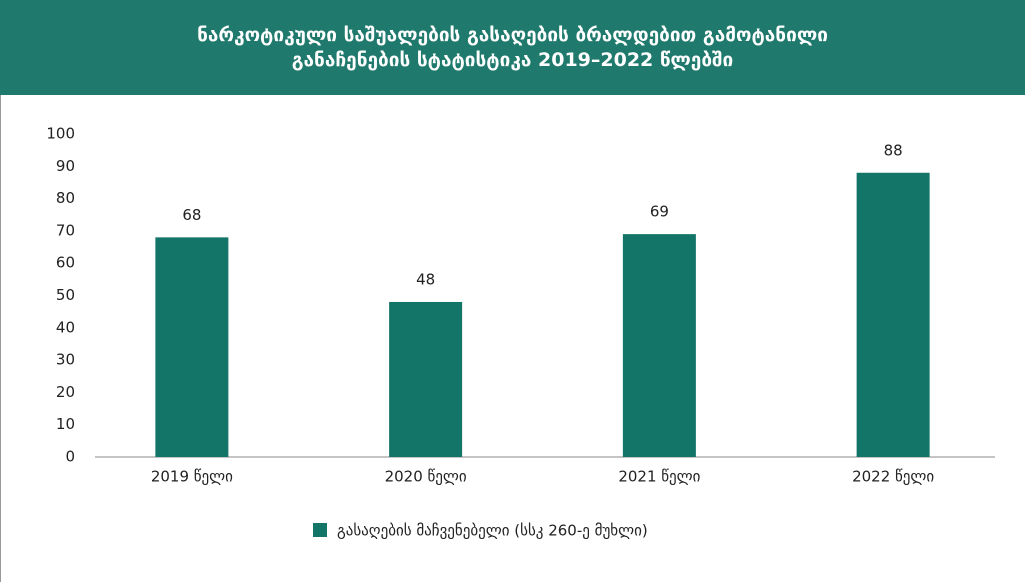  I want to click on data-label: 88, so click(893, 150).